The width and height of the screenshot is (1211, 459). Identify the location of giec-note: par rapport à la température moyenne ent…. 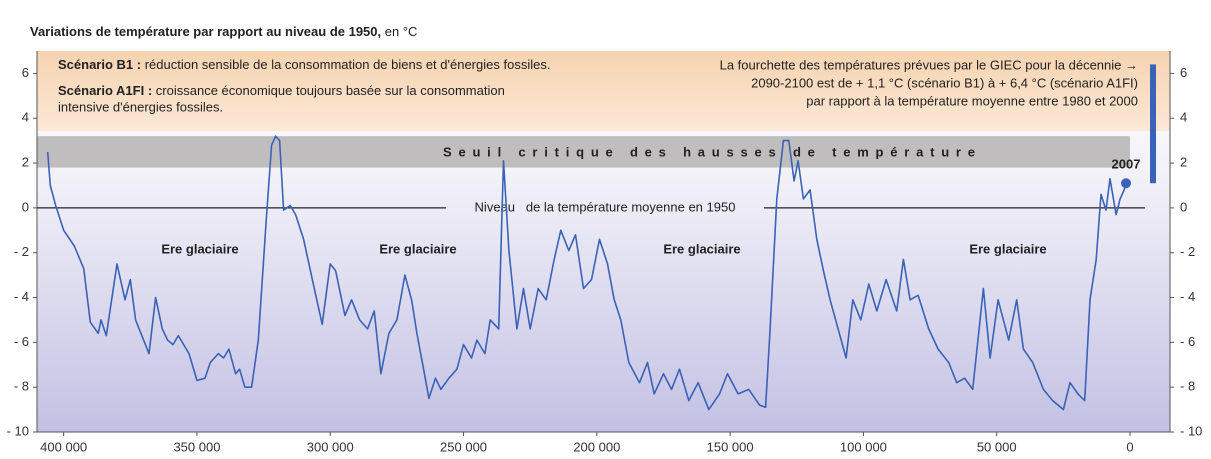
(972, 100).